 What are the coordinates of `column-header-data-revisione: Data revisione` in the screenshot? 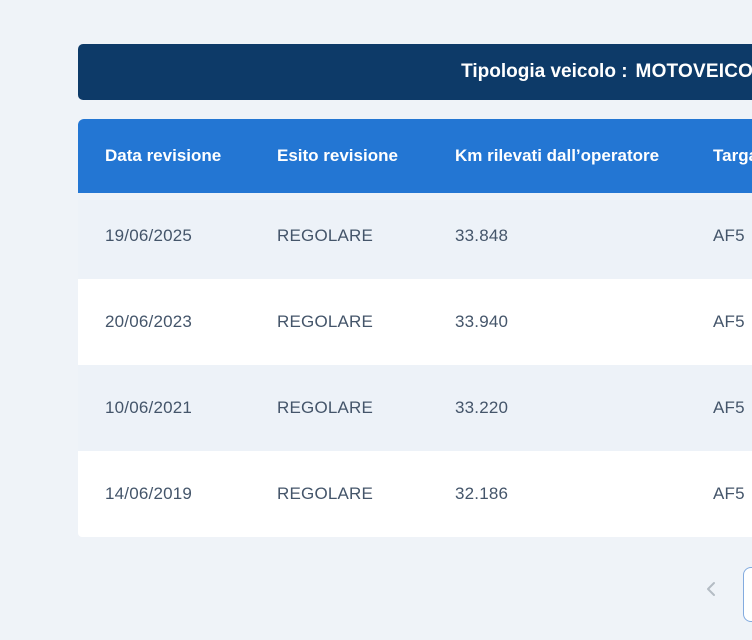 It's located at (163, 155).